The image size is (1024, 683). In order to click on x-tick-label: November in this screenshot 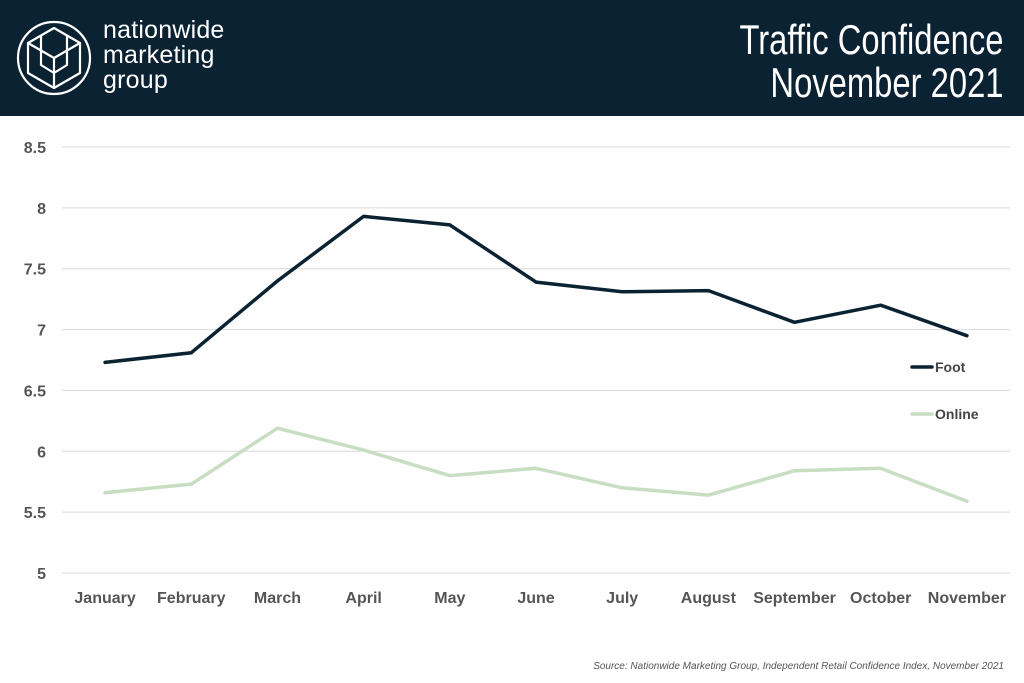, I will do `click(967, 598)`.